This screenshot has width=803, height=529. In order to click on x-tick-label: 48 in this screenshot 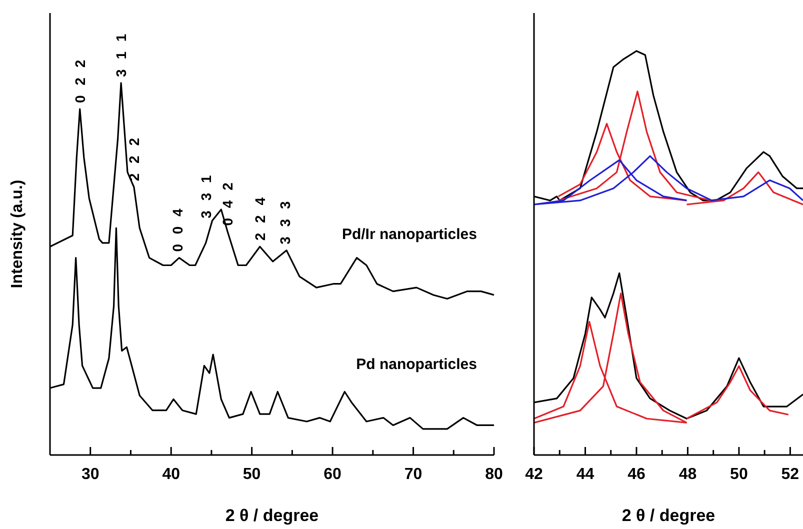, I will do `click(687, 474)`.